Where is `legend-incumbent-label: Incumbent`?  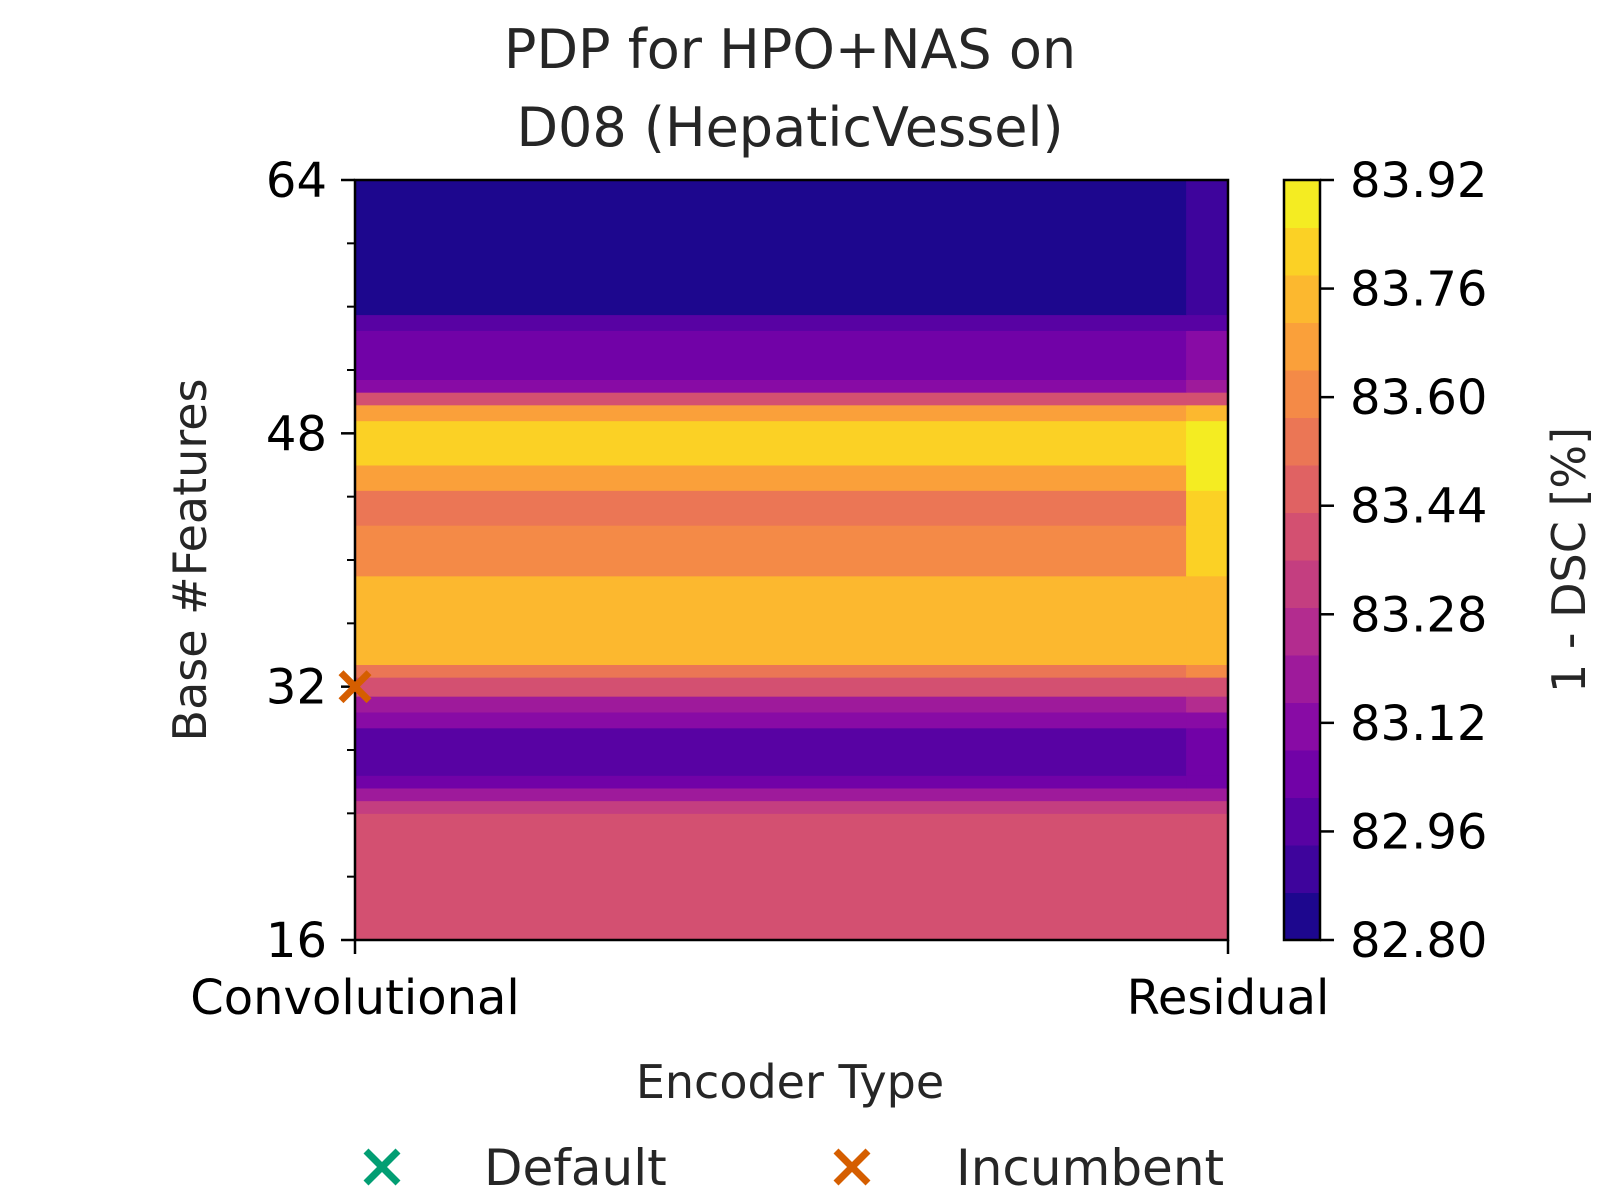
legend-incumbent-label: Incumbent is located at coordinates (1090, 1168).